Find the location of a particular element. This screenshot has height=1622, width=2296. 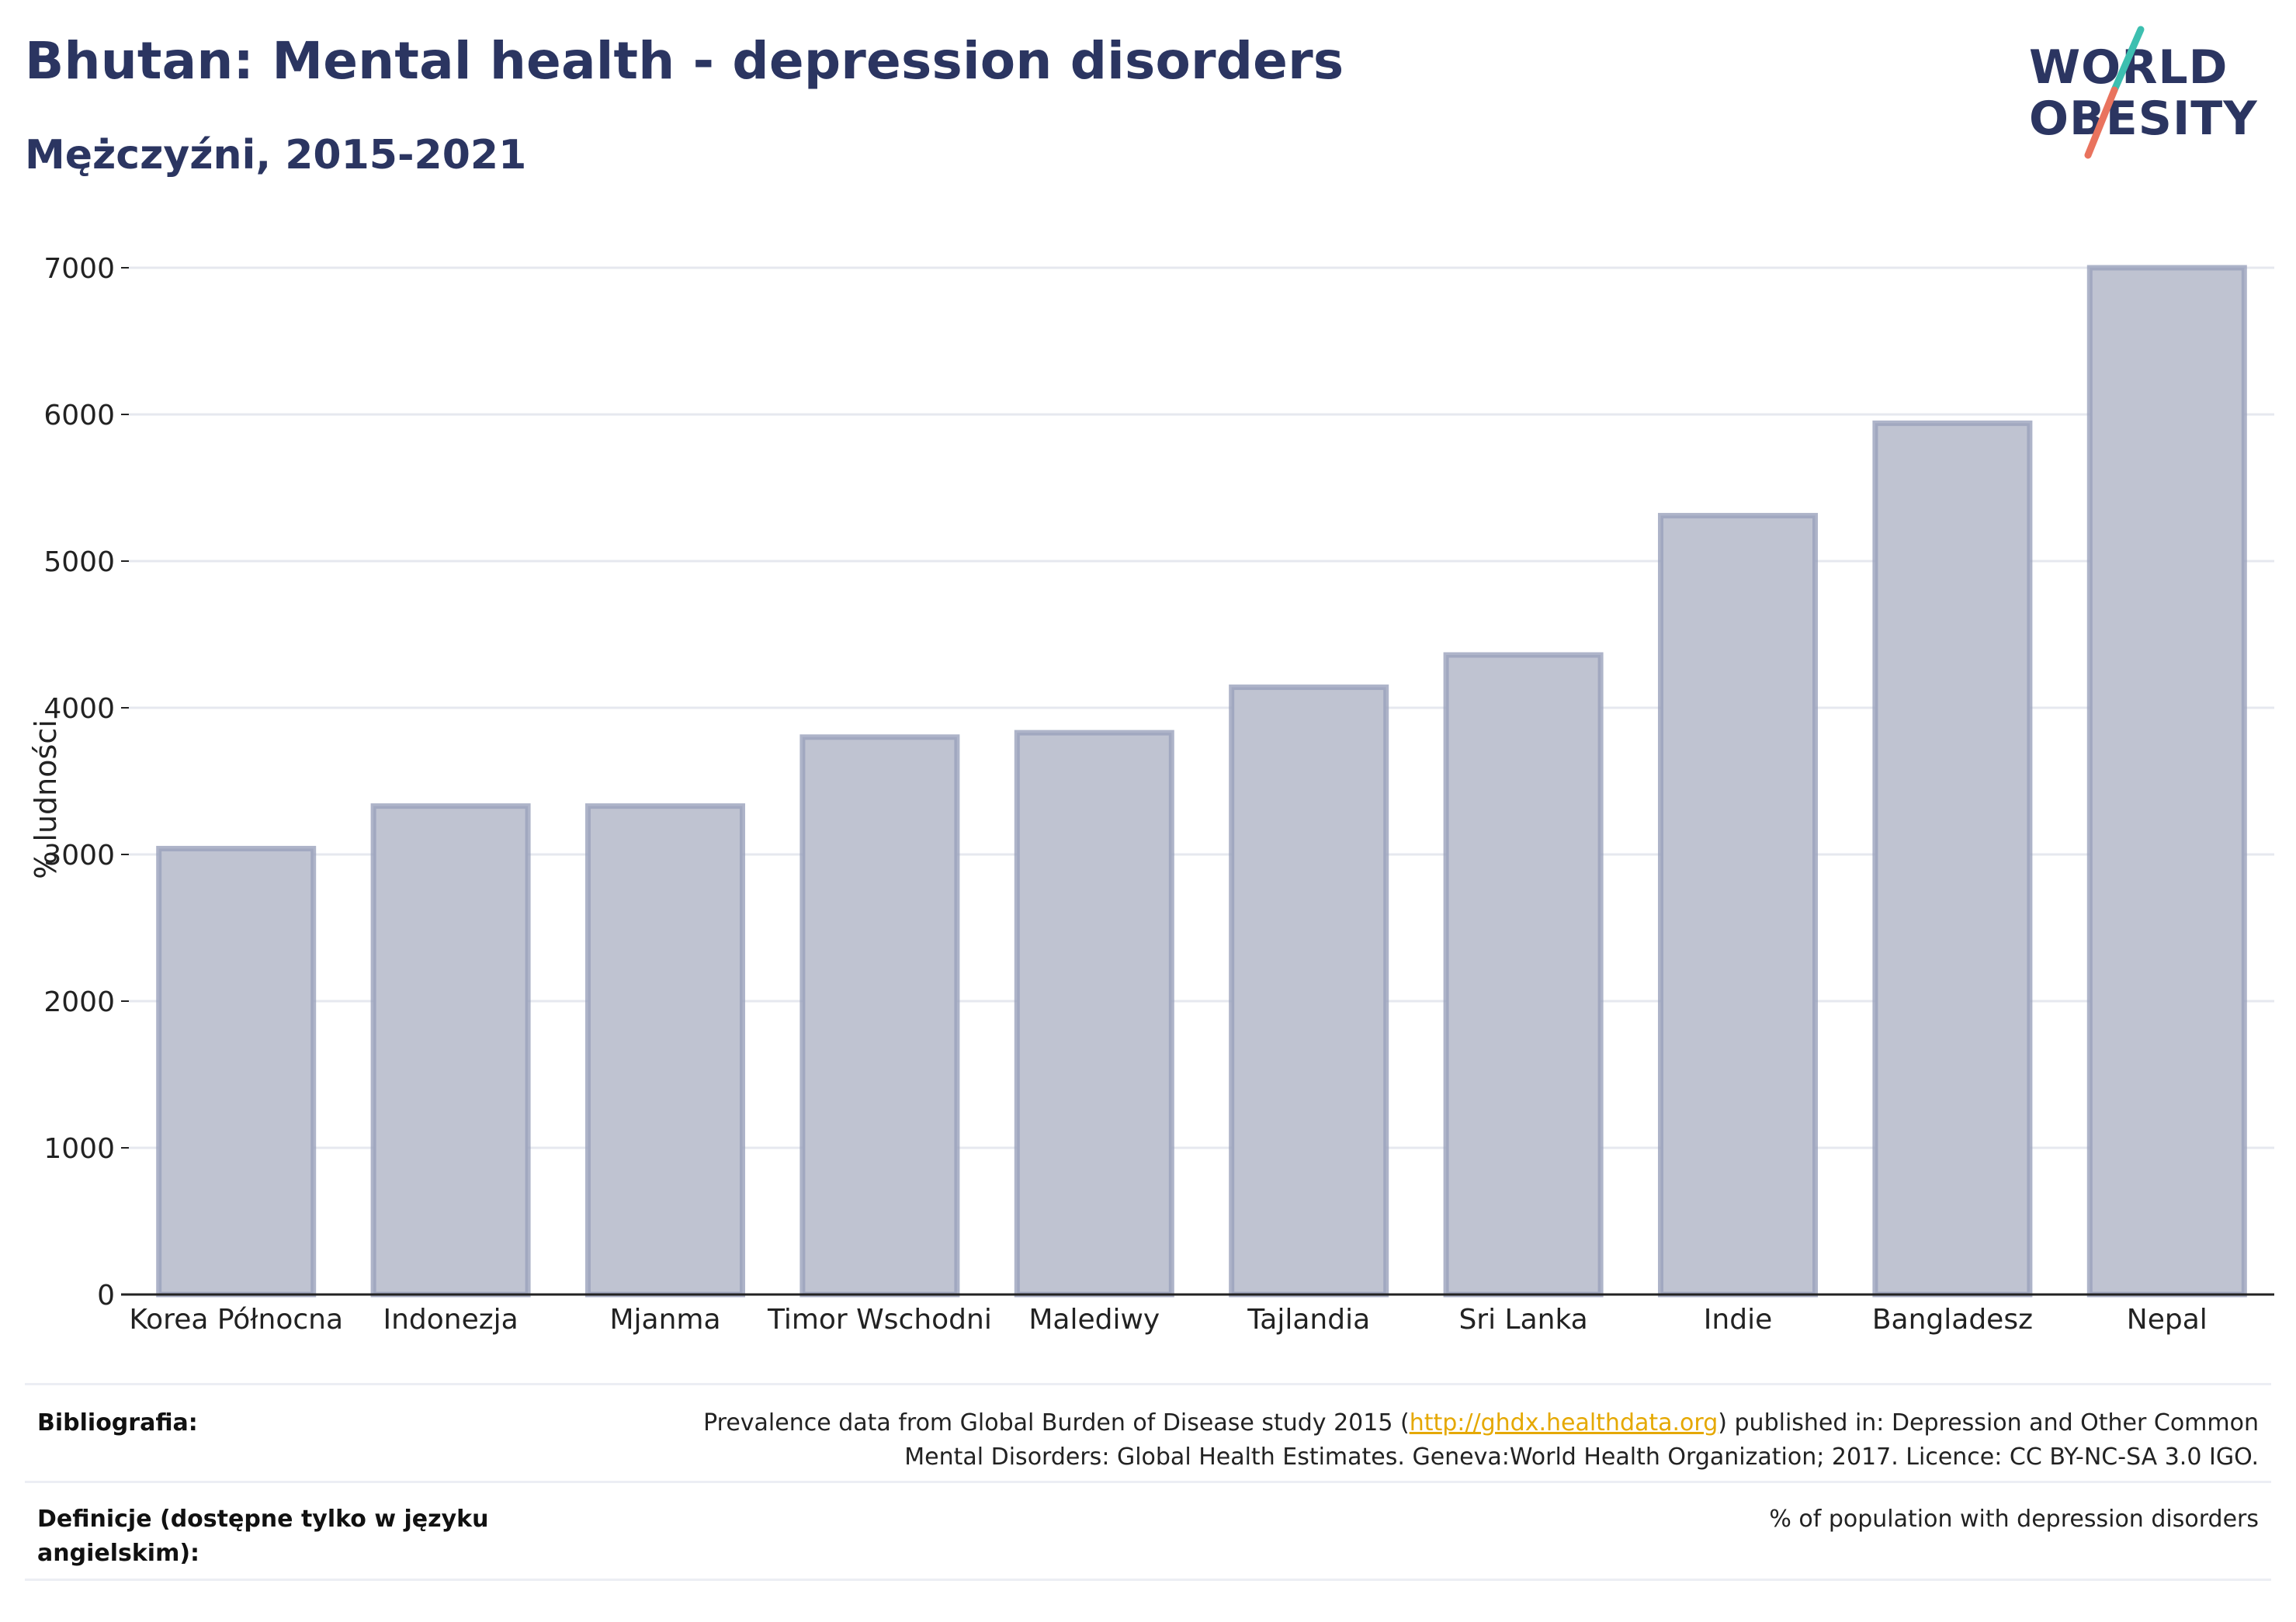

logo-word-obesity: OBESITY is located at coordinates (2143, 119).